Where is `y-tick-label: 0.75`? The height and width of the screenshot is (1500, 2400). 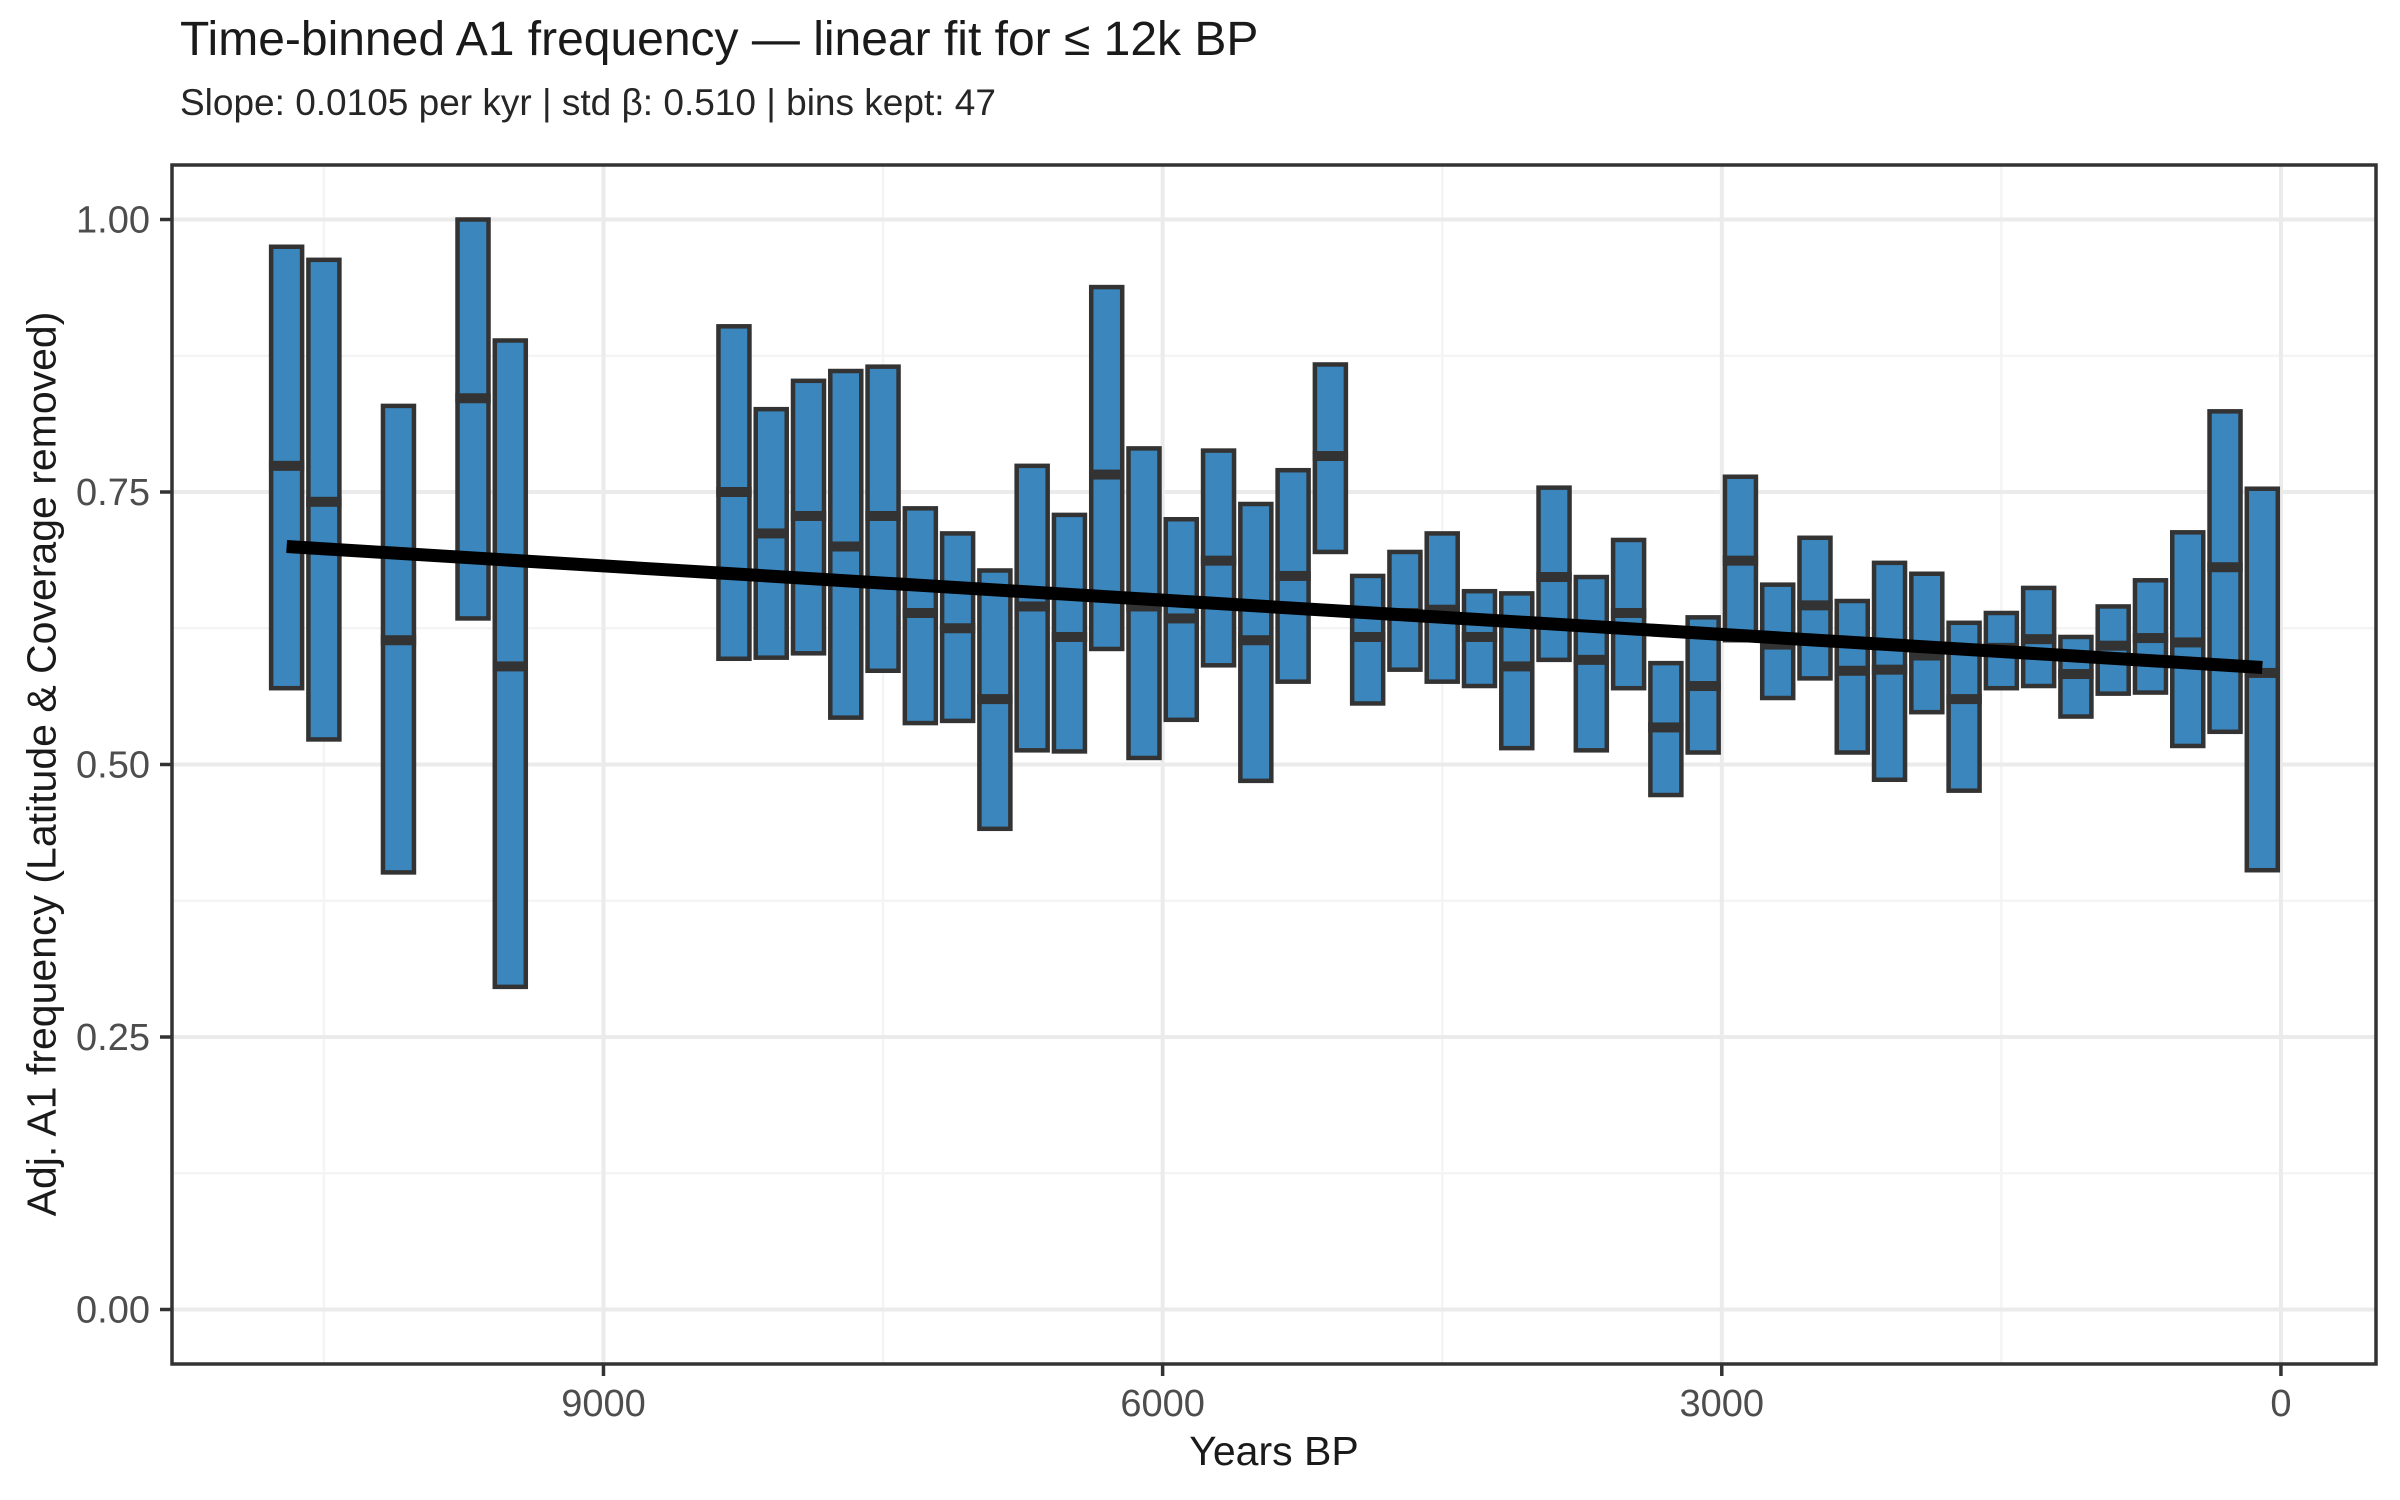 y-tick-label: 0.75 is located at coordinates (113, 493).